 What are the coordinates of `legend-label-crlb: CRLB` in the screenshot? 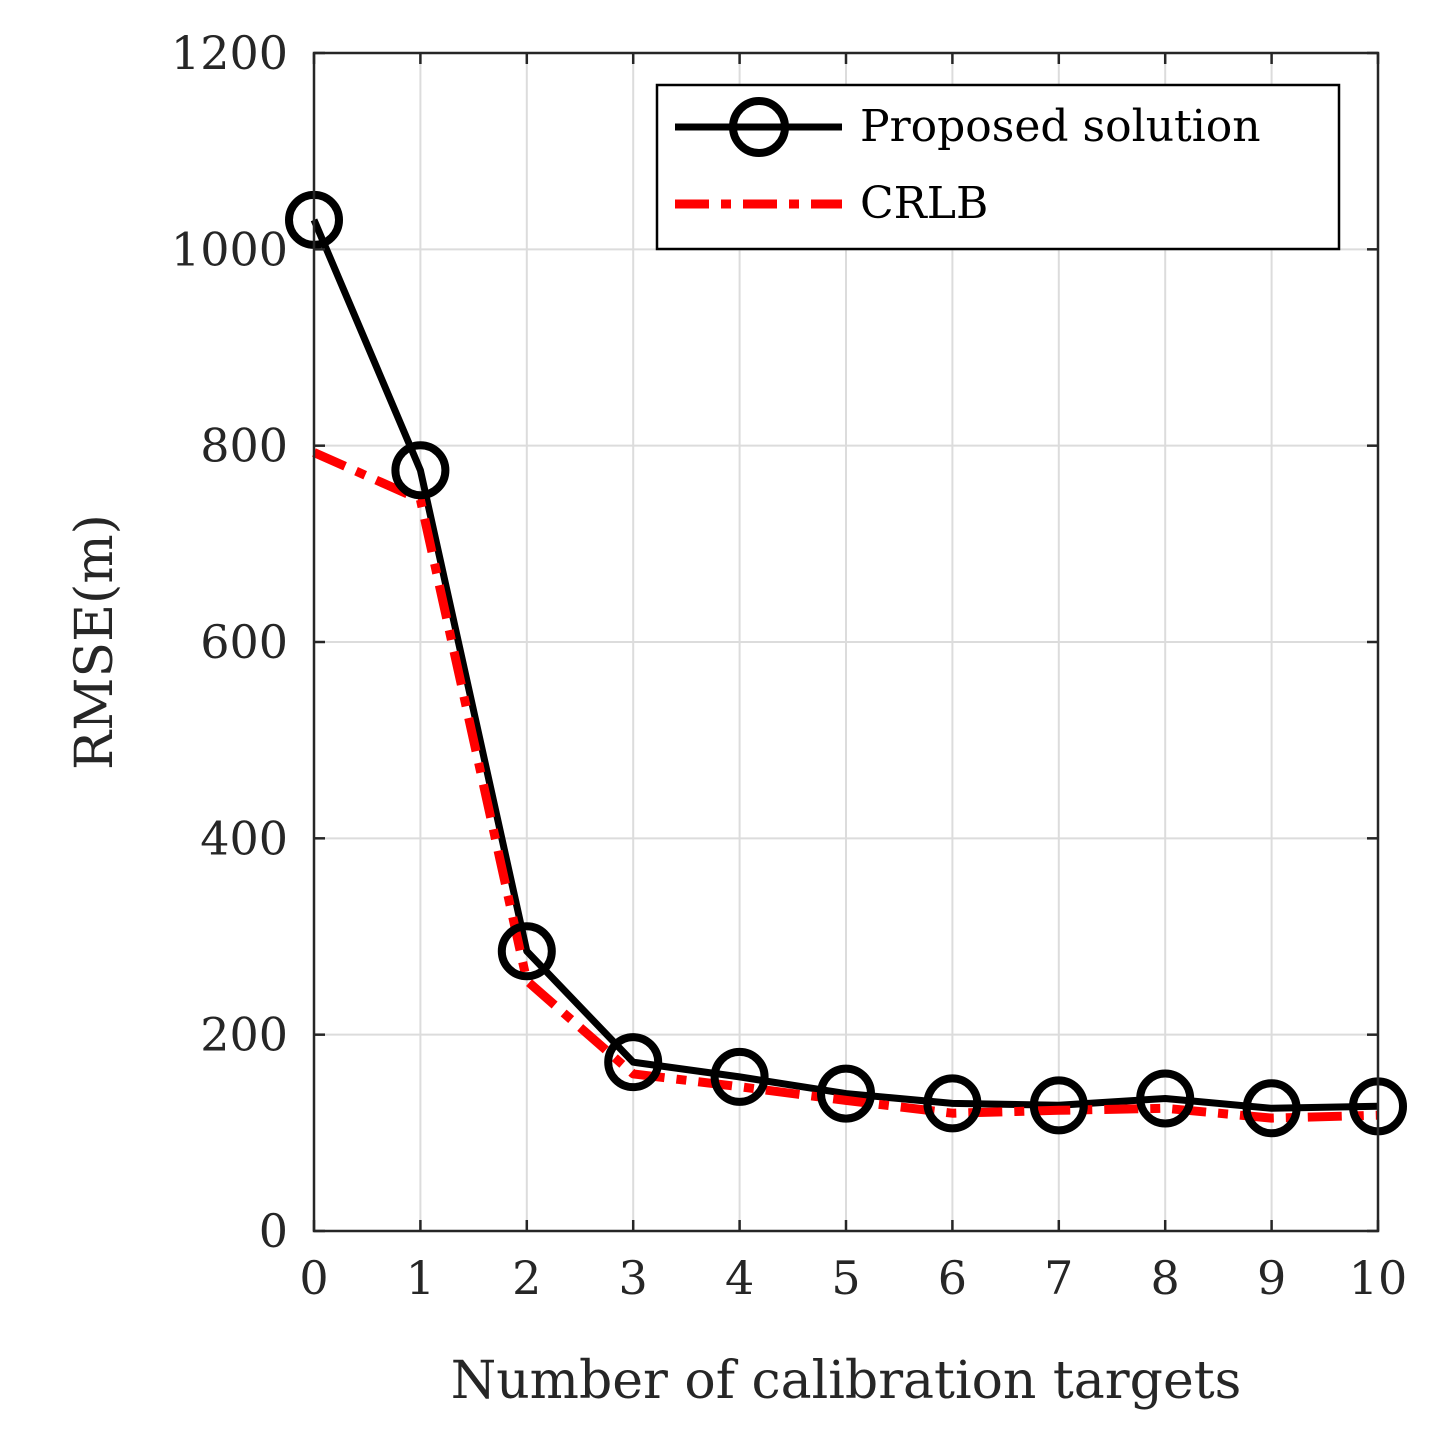 It's located at (924, 203).